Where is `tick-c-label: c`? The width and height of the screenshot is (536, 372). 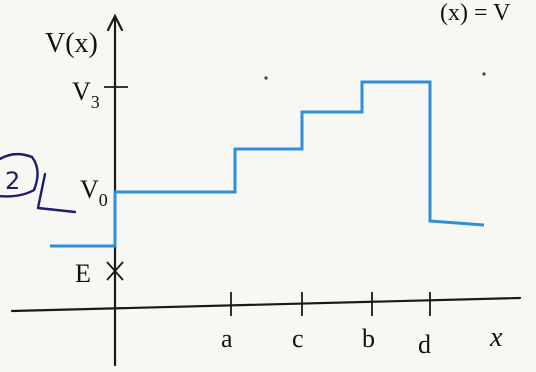
tick-c-label: c is located at coordinates (298, 338).